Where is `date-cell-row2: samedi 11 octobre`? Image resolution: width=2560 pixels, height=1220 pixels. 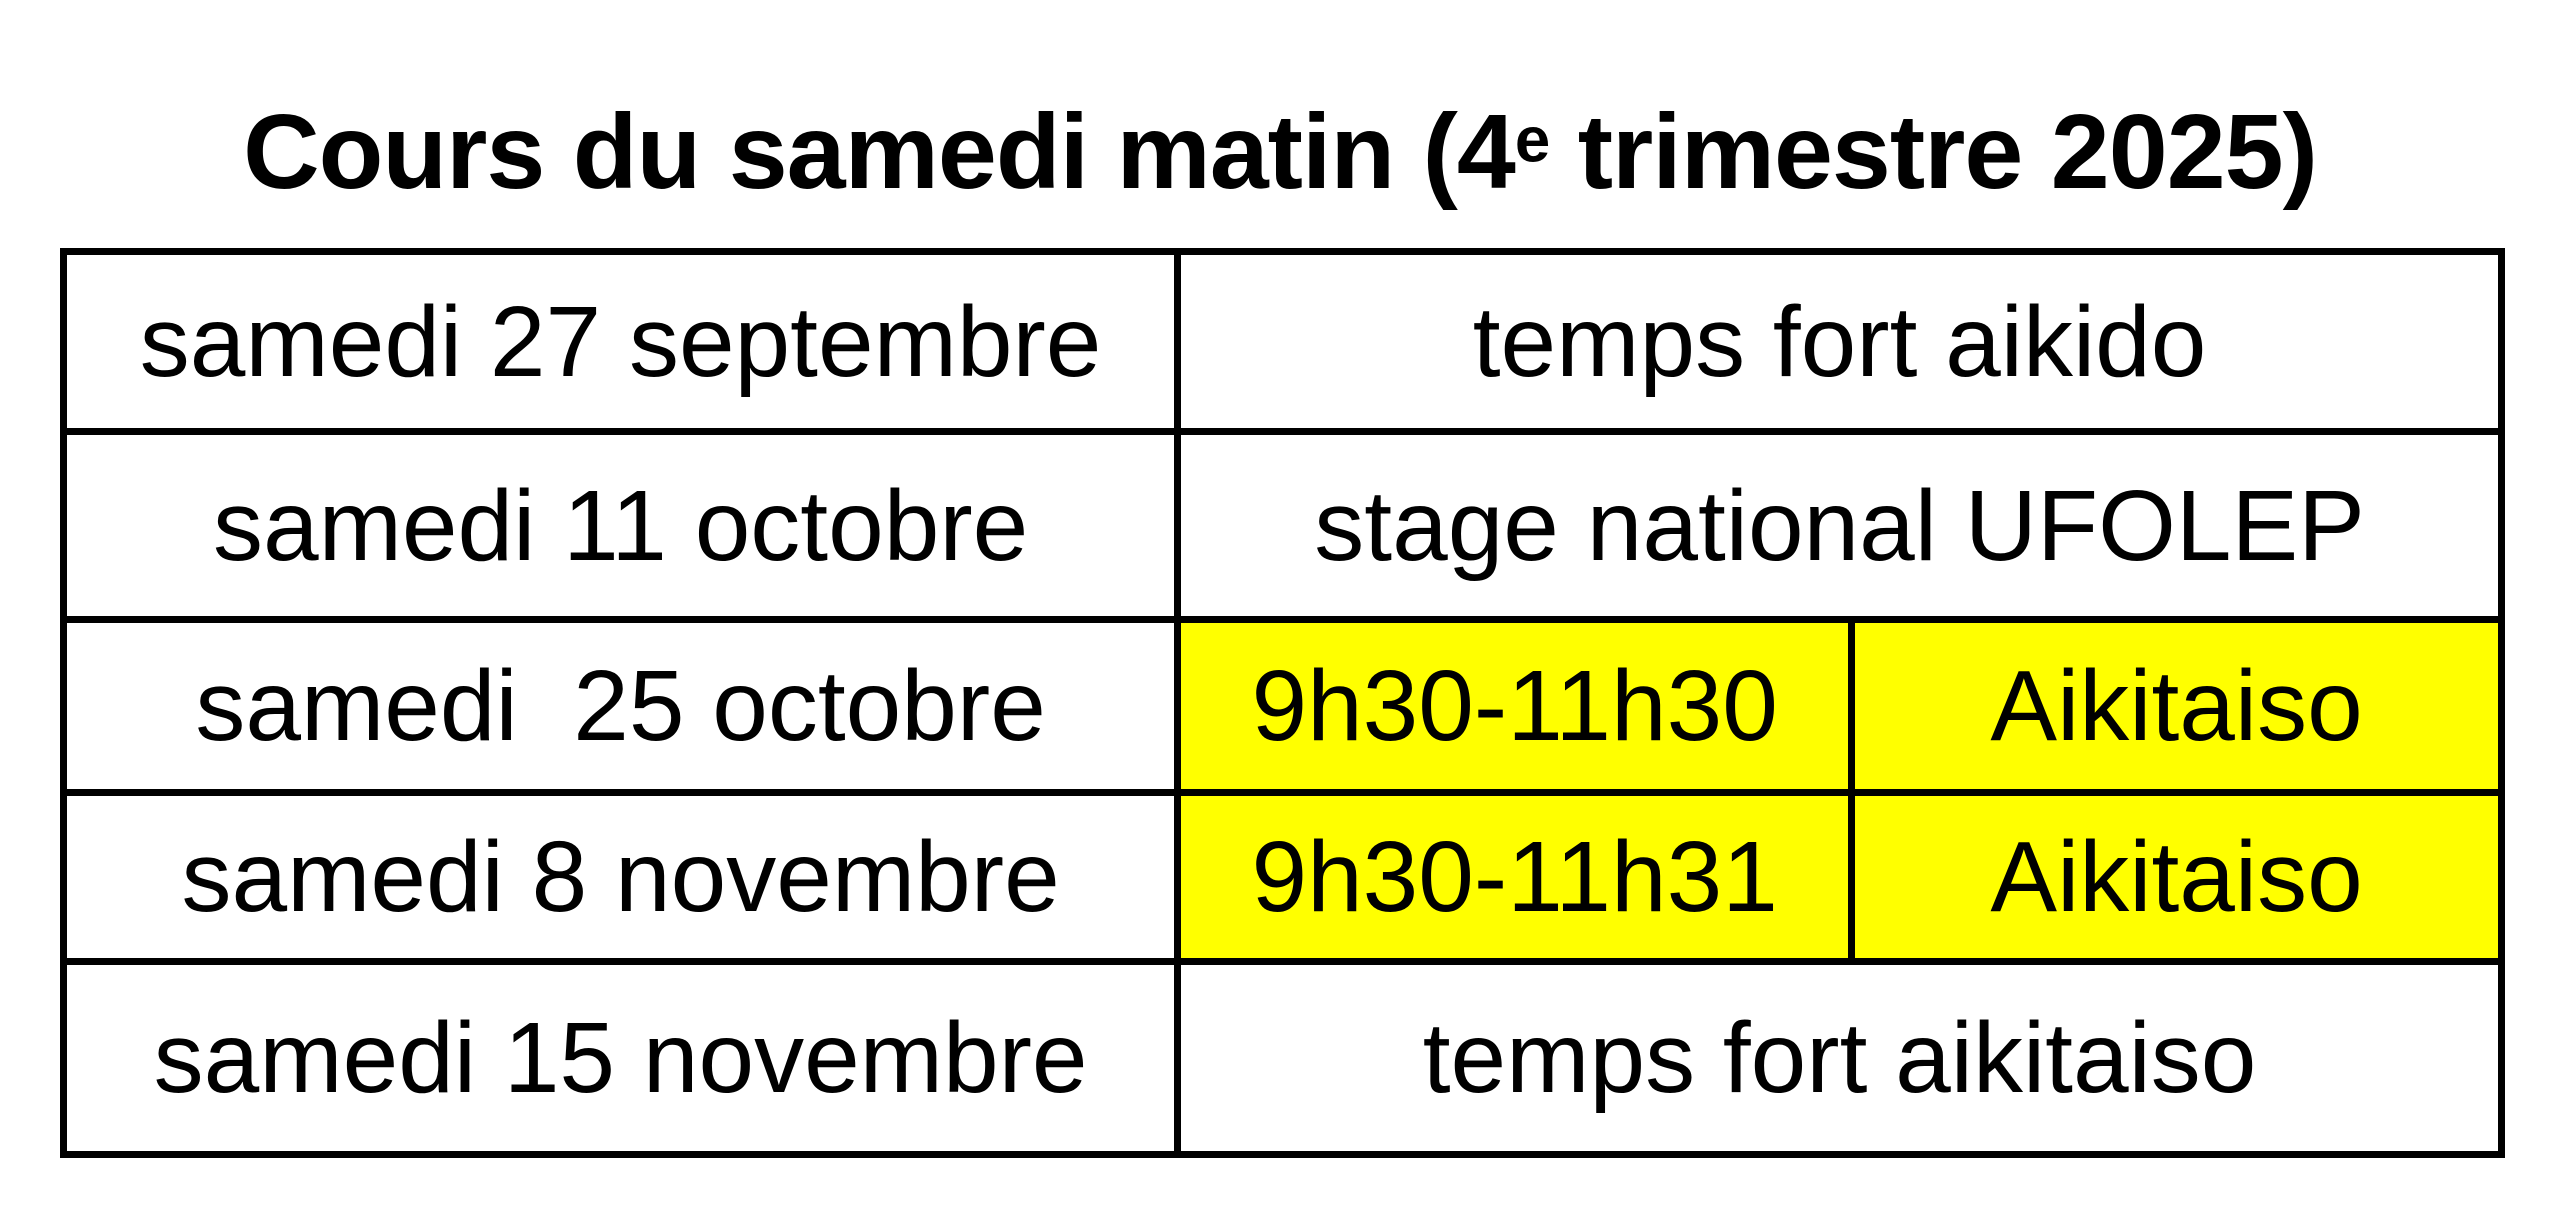
date-cell-row2: samedi 11 octobre is located at coordinates (624, 529).